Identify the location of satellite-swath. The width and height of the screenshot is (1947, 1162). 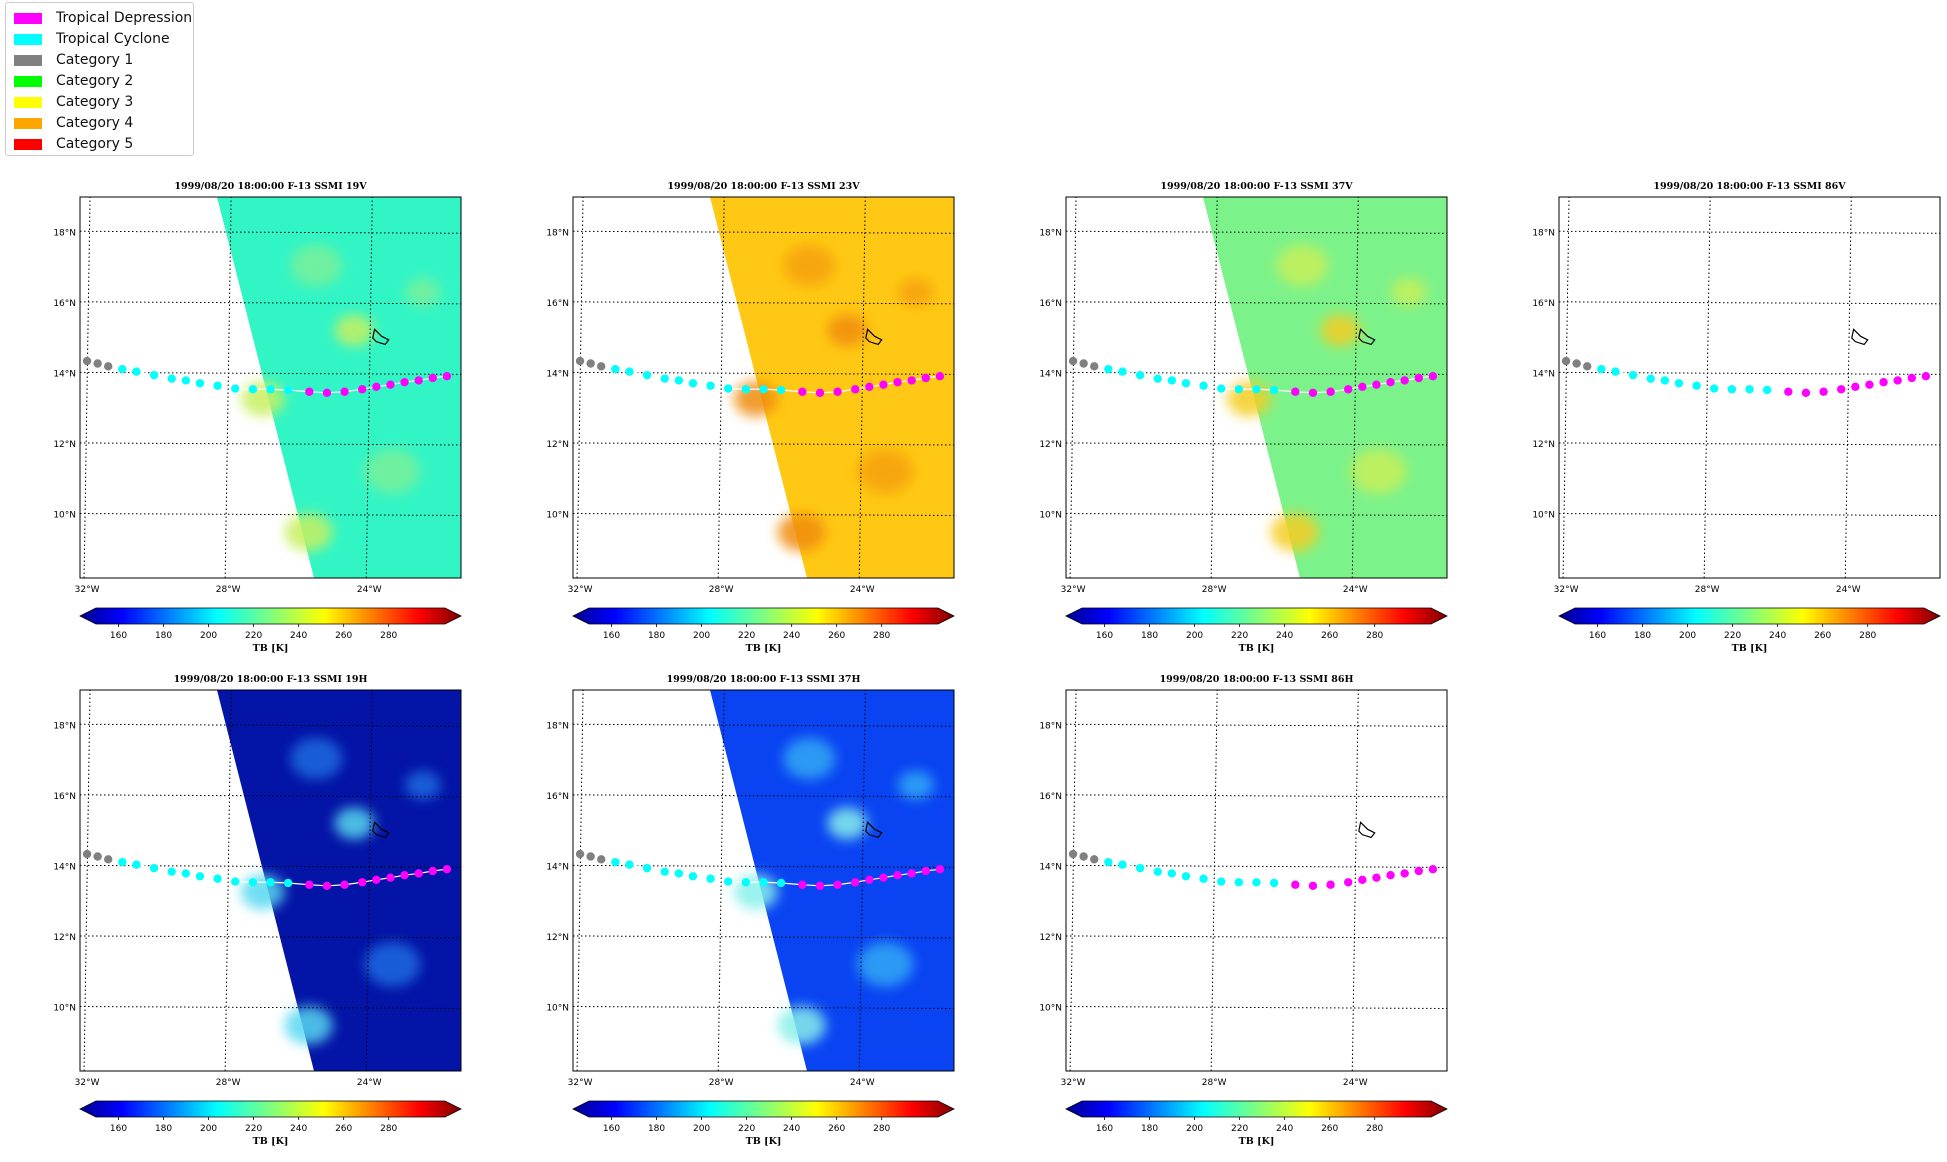
(1325, 387).